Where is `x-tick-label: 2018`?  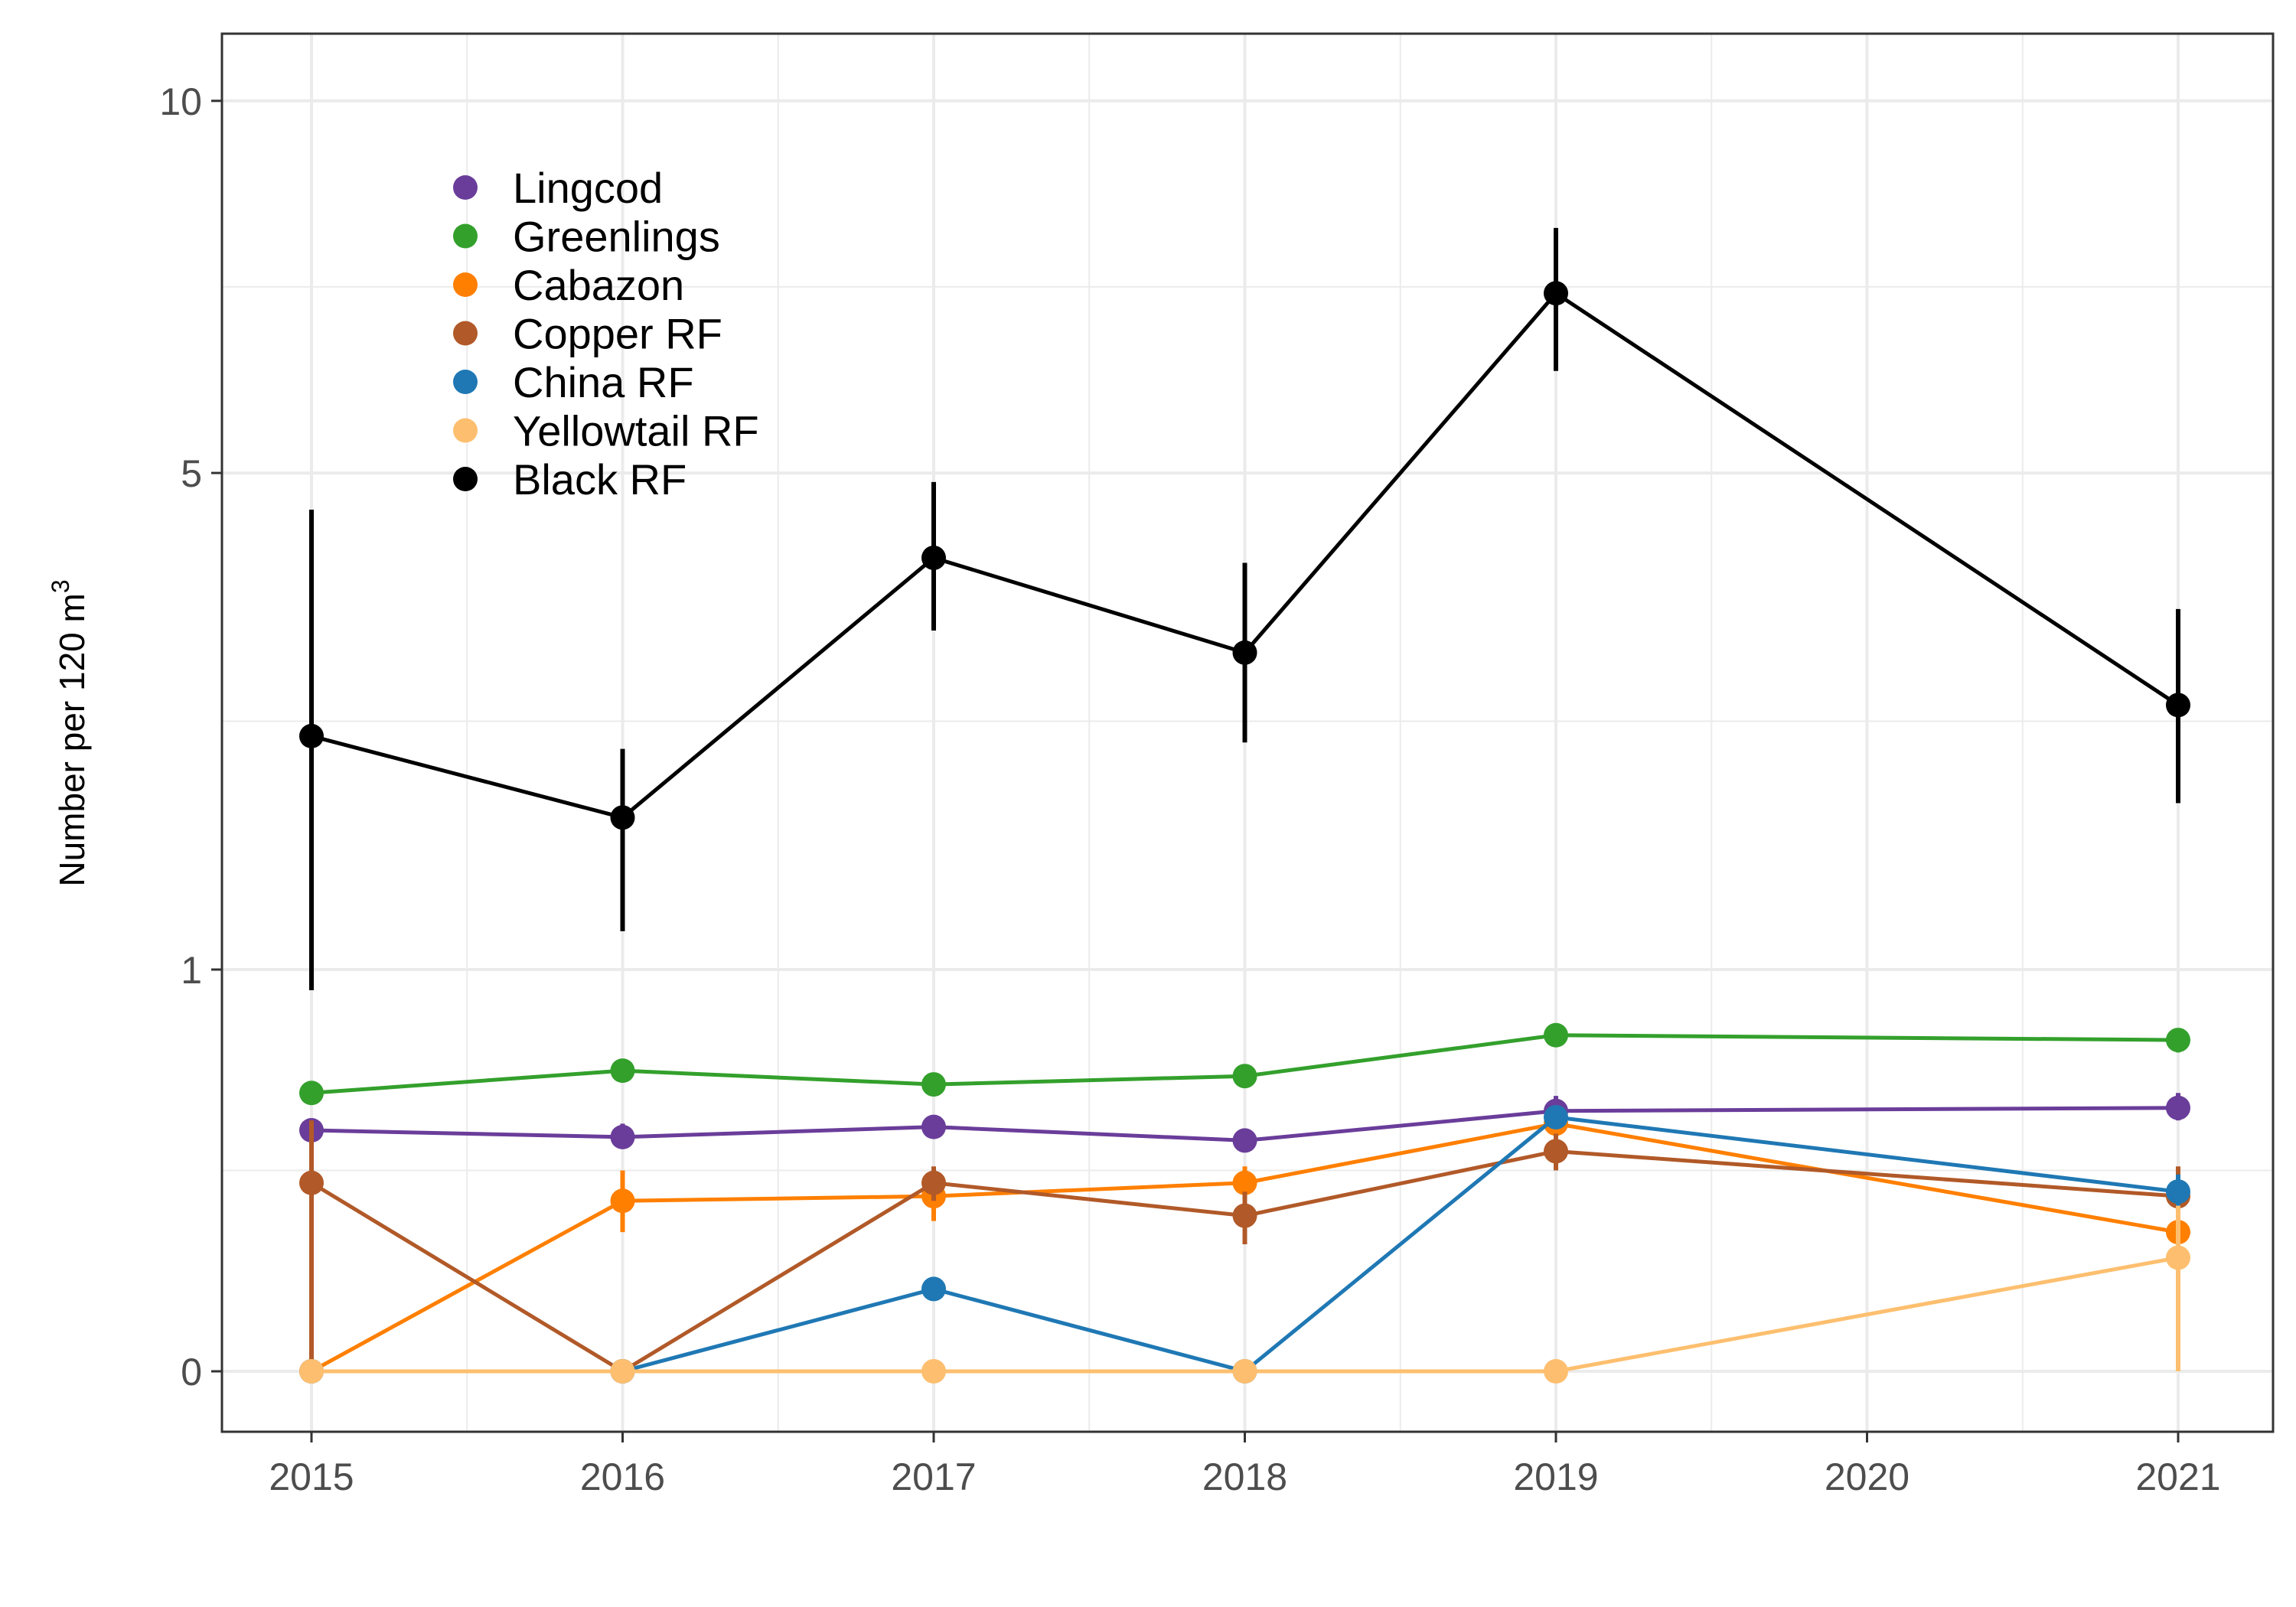 x-tick-label: 2018 is located at coordinates (1244, 1476).